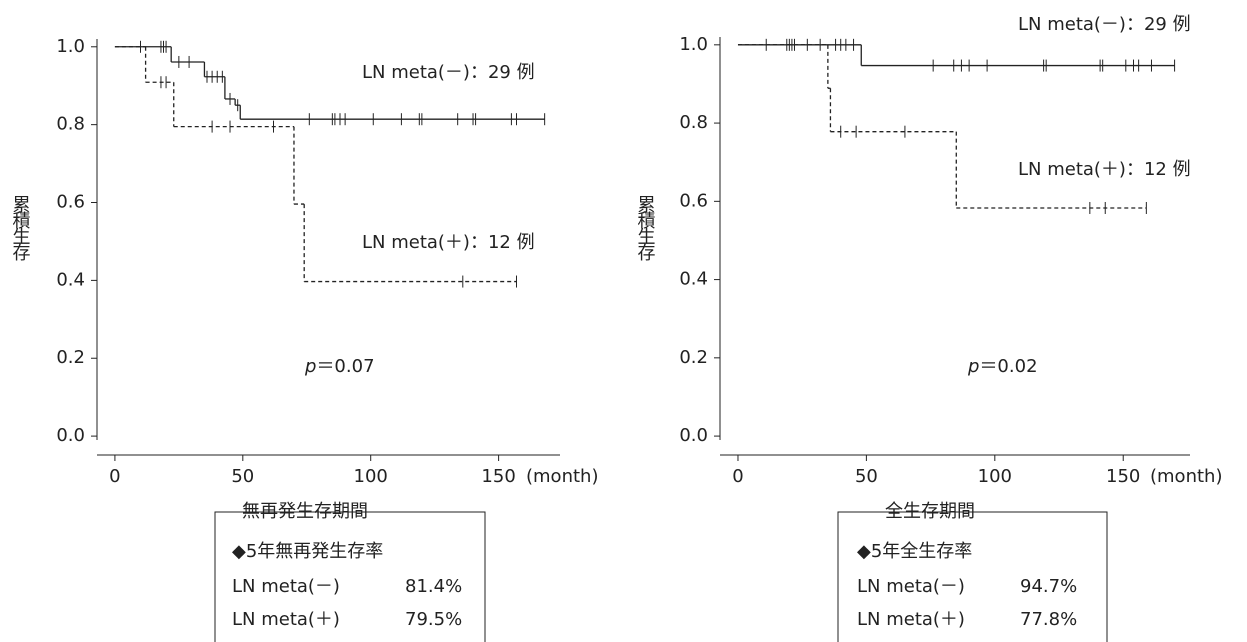 This screenshot has width=1247, height=642. What do you see at coordinates (914, 551) in the screenshot?
I see `summary-title: ◆5年全生存率` at bounding box center [914, 551].